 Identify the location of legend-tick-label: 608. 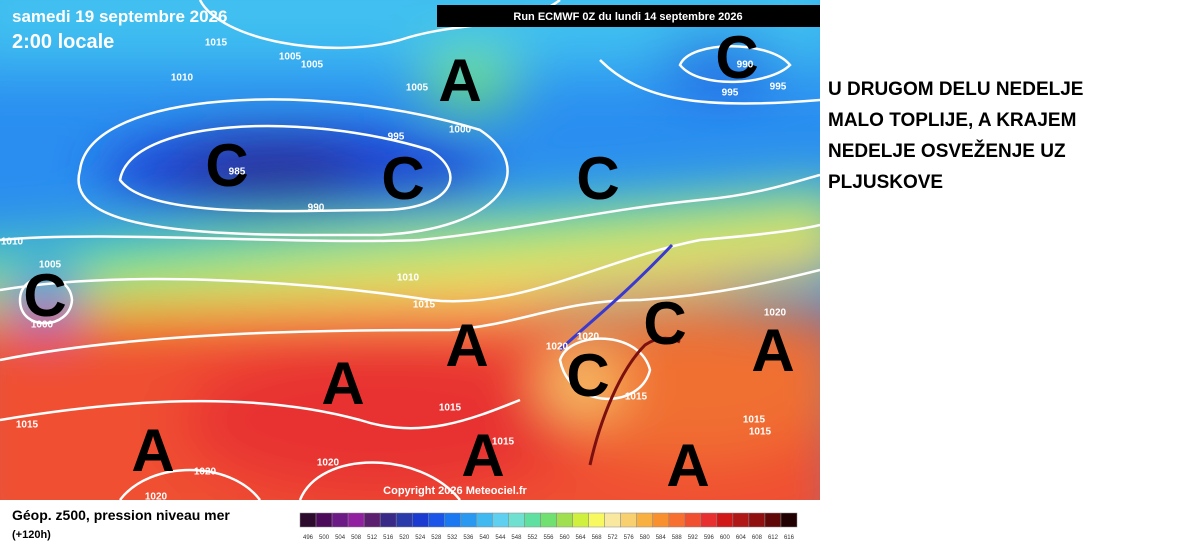
(757, 538).